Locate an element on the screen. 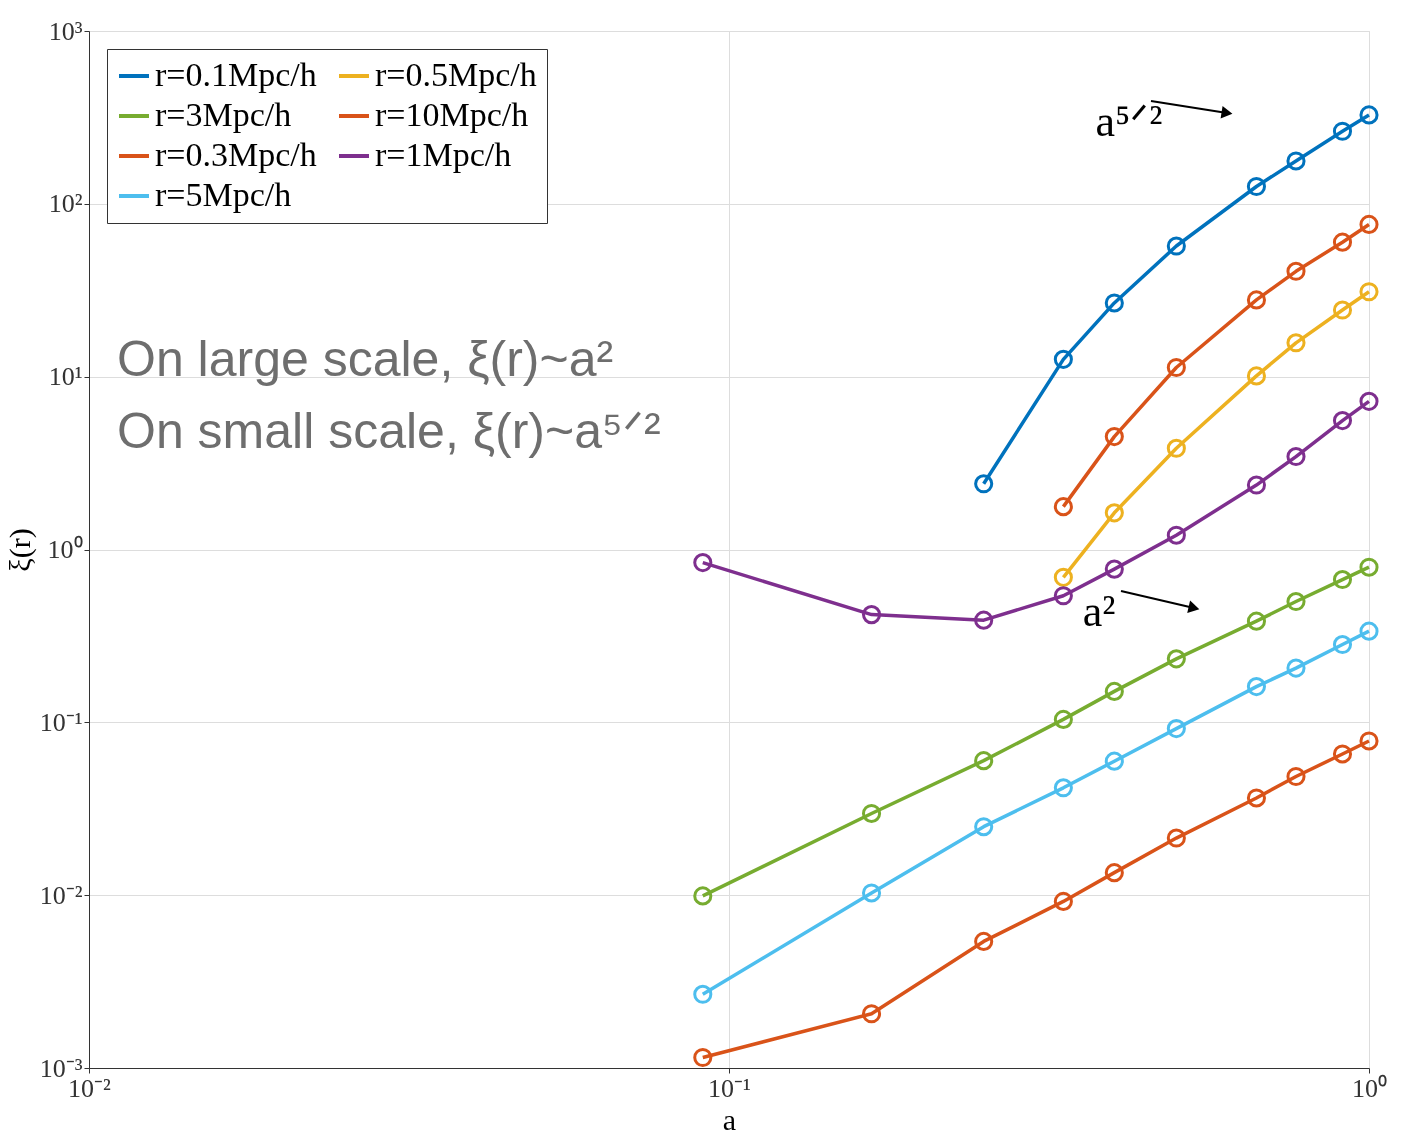 This screenshot has height=1140, width=1407. annotation: On large scale, ξ(r)~a² is located at coordinates (365, 359).